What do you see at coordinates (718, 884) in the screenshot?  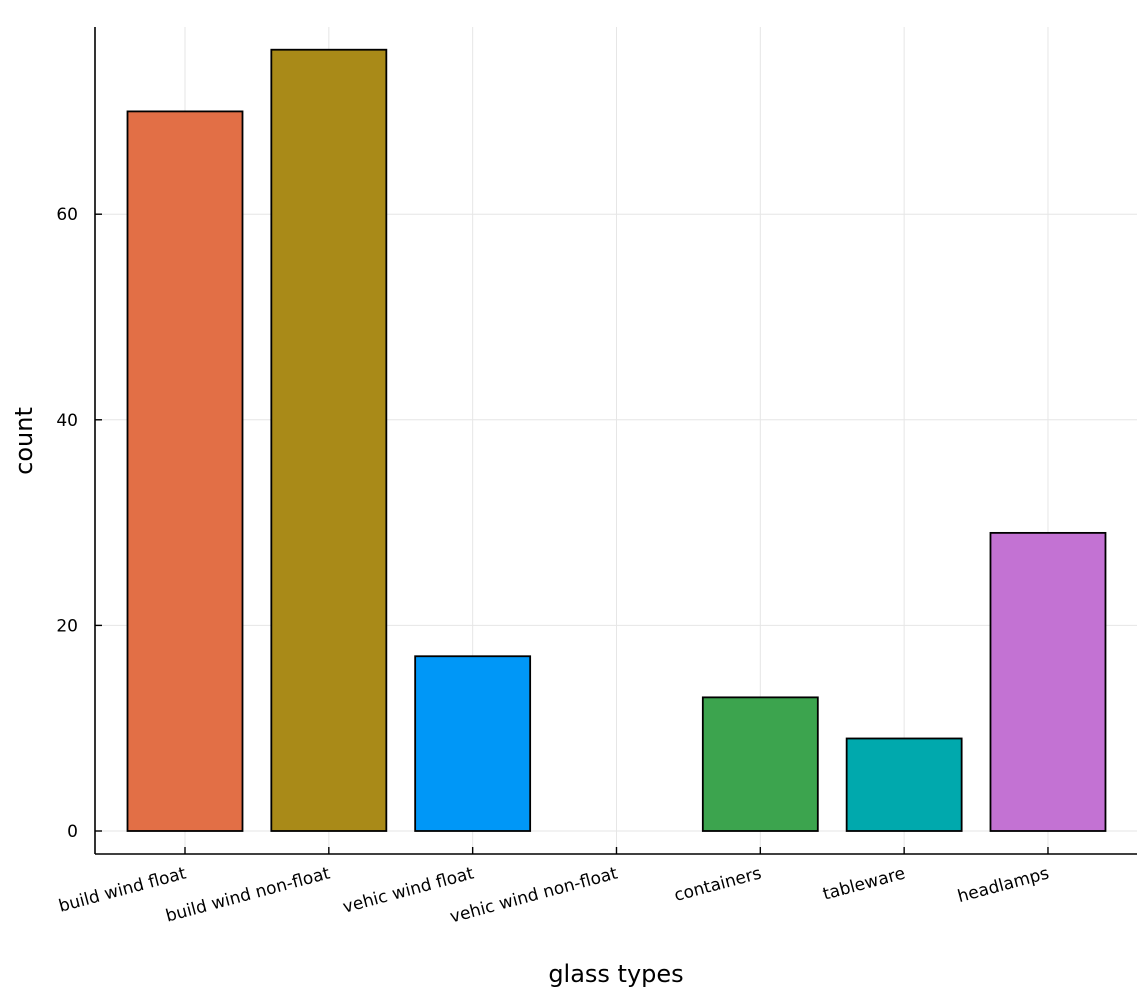 I see `x-tick-label: containers` at bounding box center [718, 884].